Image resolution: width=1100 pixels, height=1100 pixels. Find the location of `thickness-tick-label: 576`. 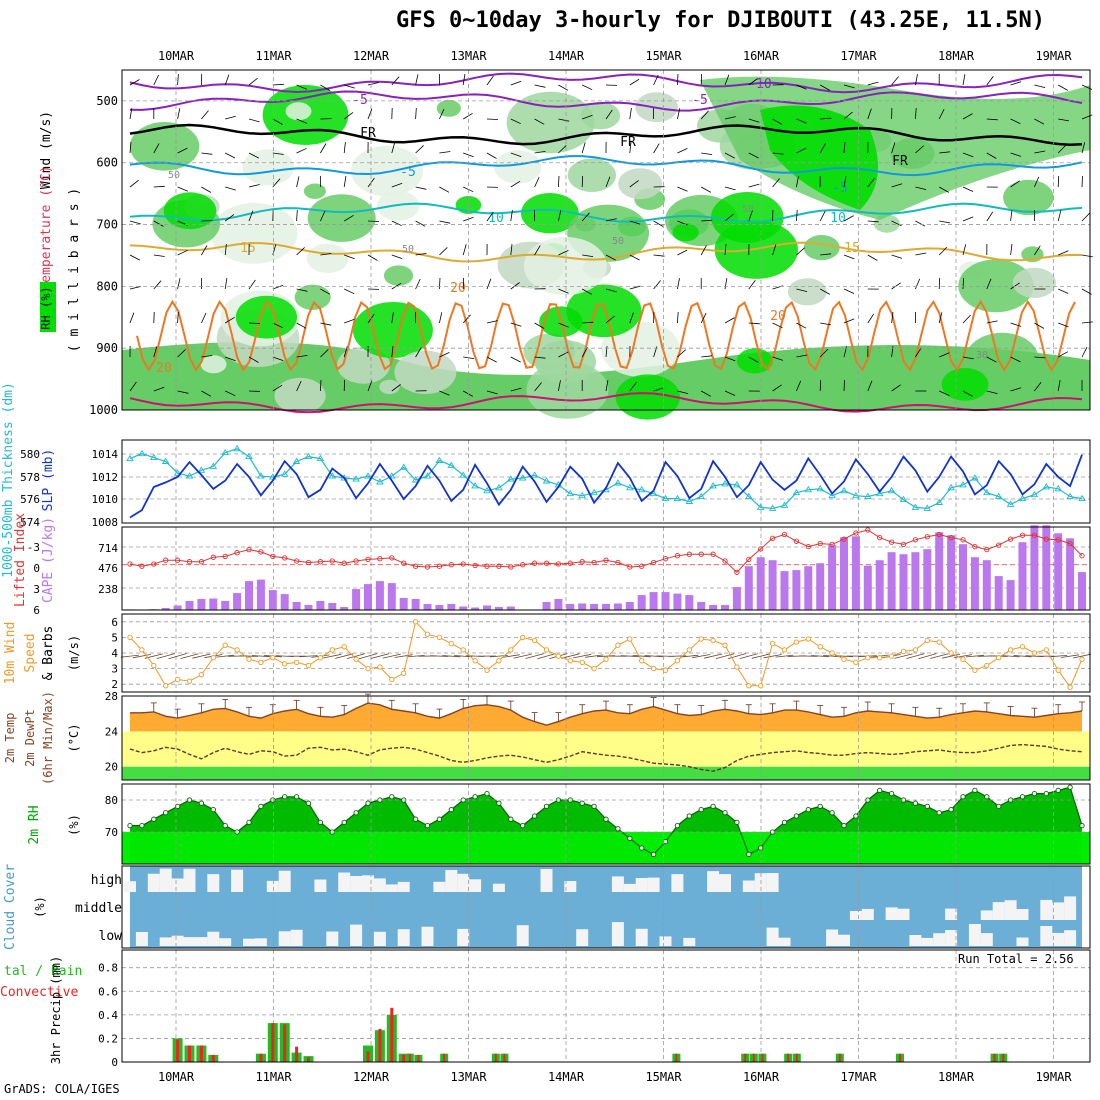

thickness-tick-label: 576 is located at coordinates (30, 499).